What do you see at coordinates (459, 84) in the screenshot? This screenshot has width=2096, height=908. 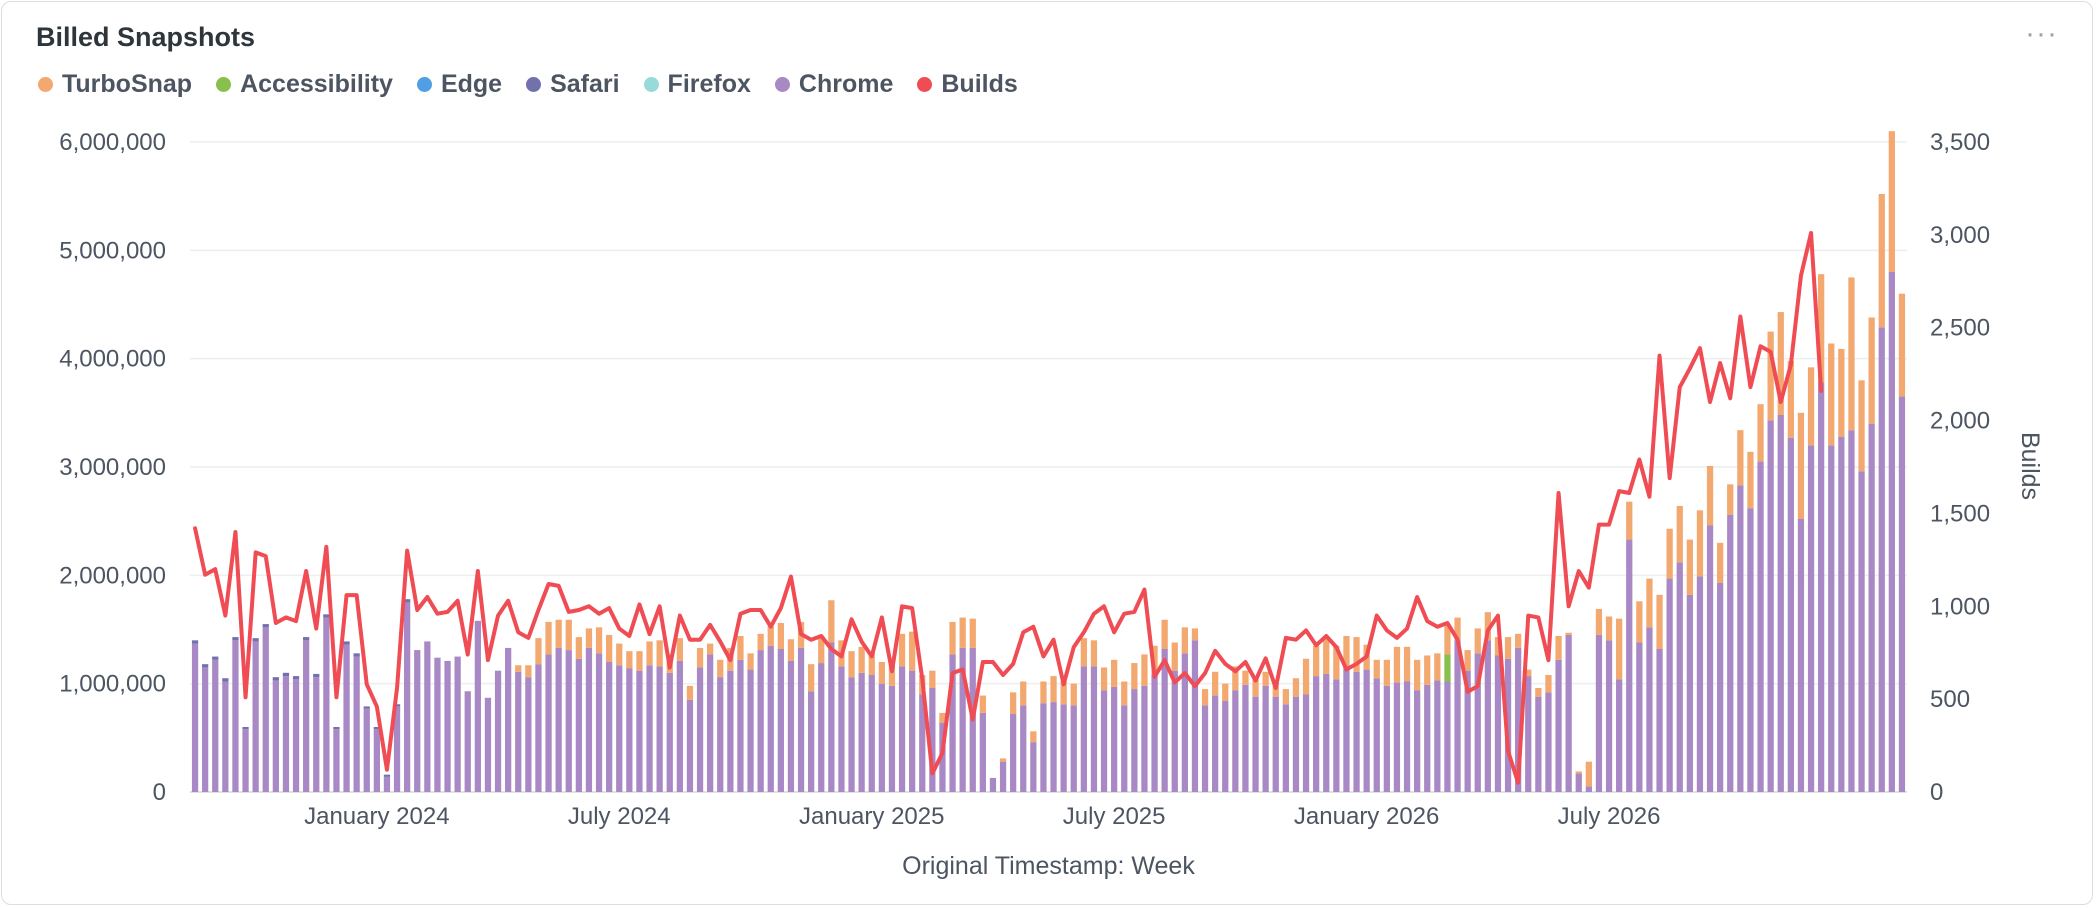 I see `legend-item-edge: Edge` at bounding box center [459, 84].